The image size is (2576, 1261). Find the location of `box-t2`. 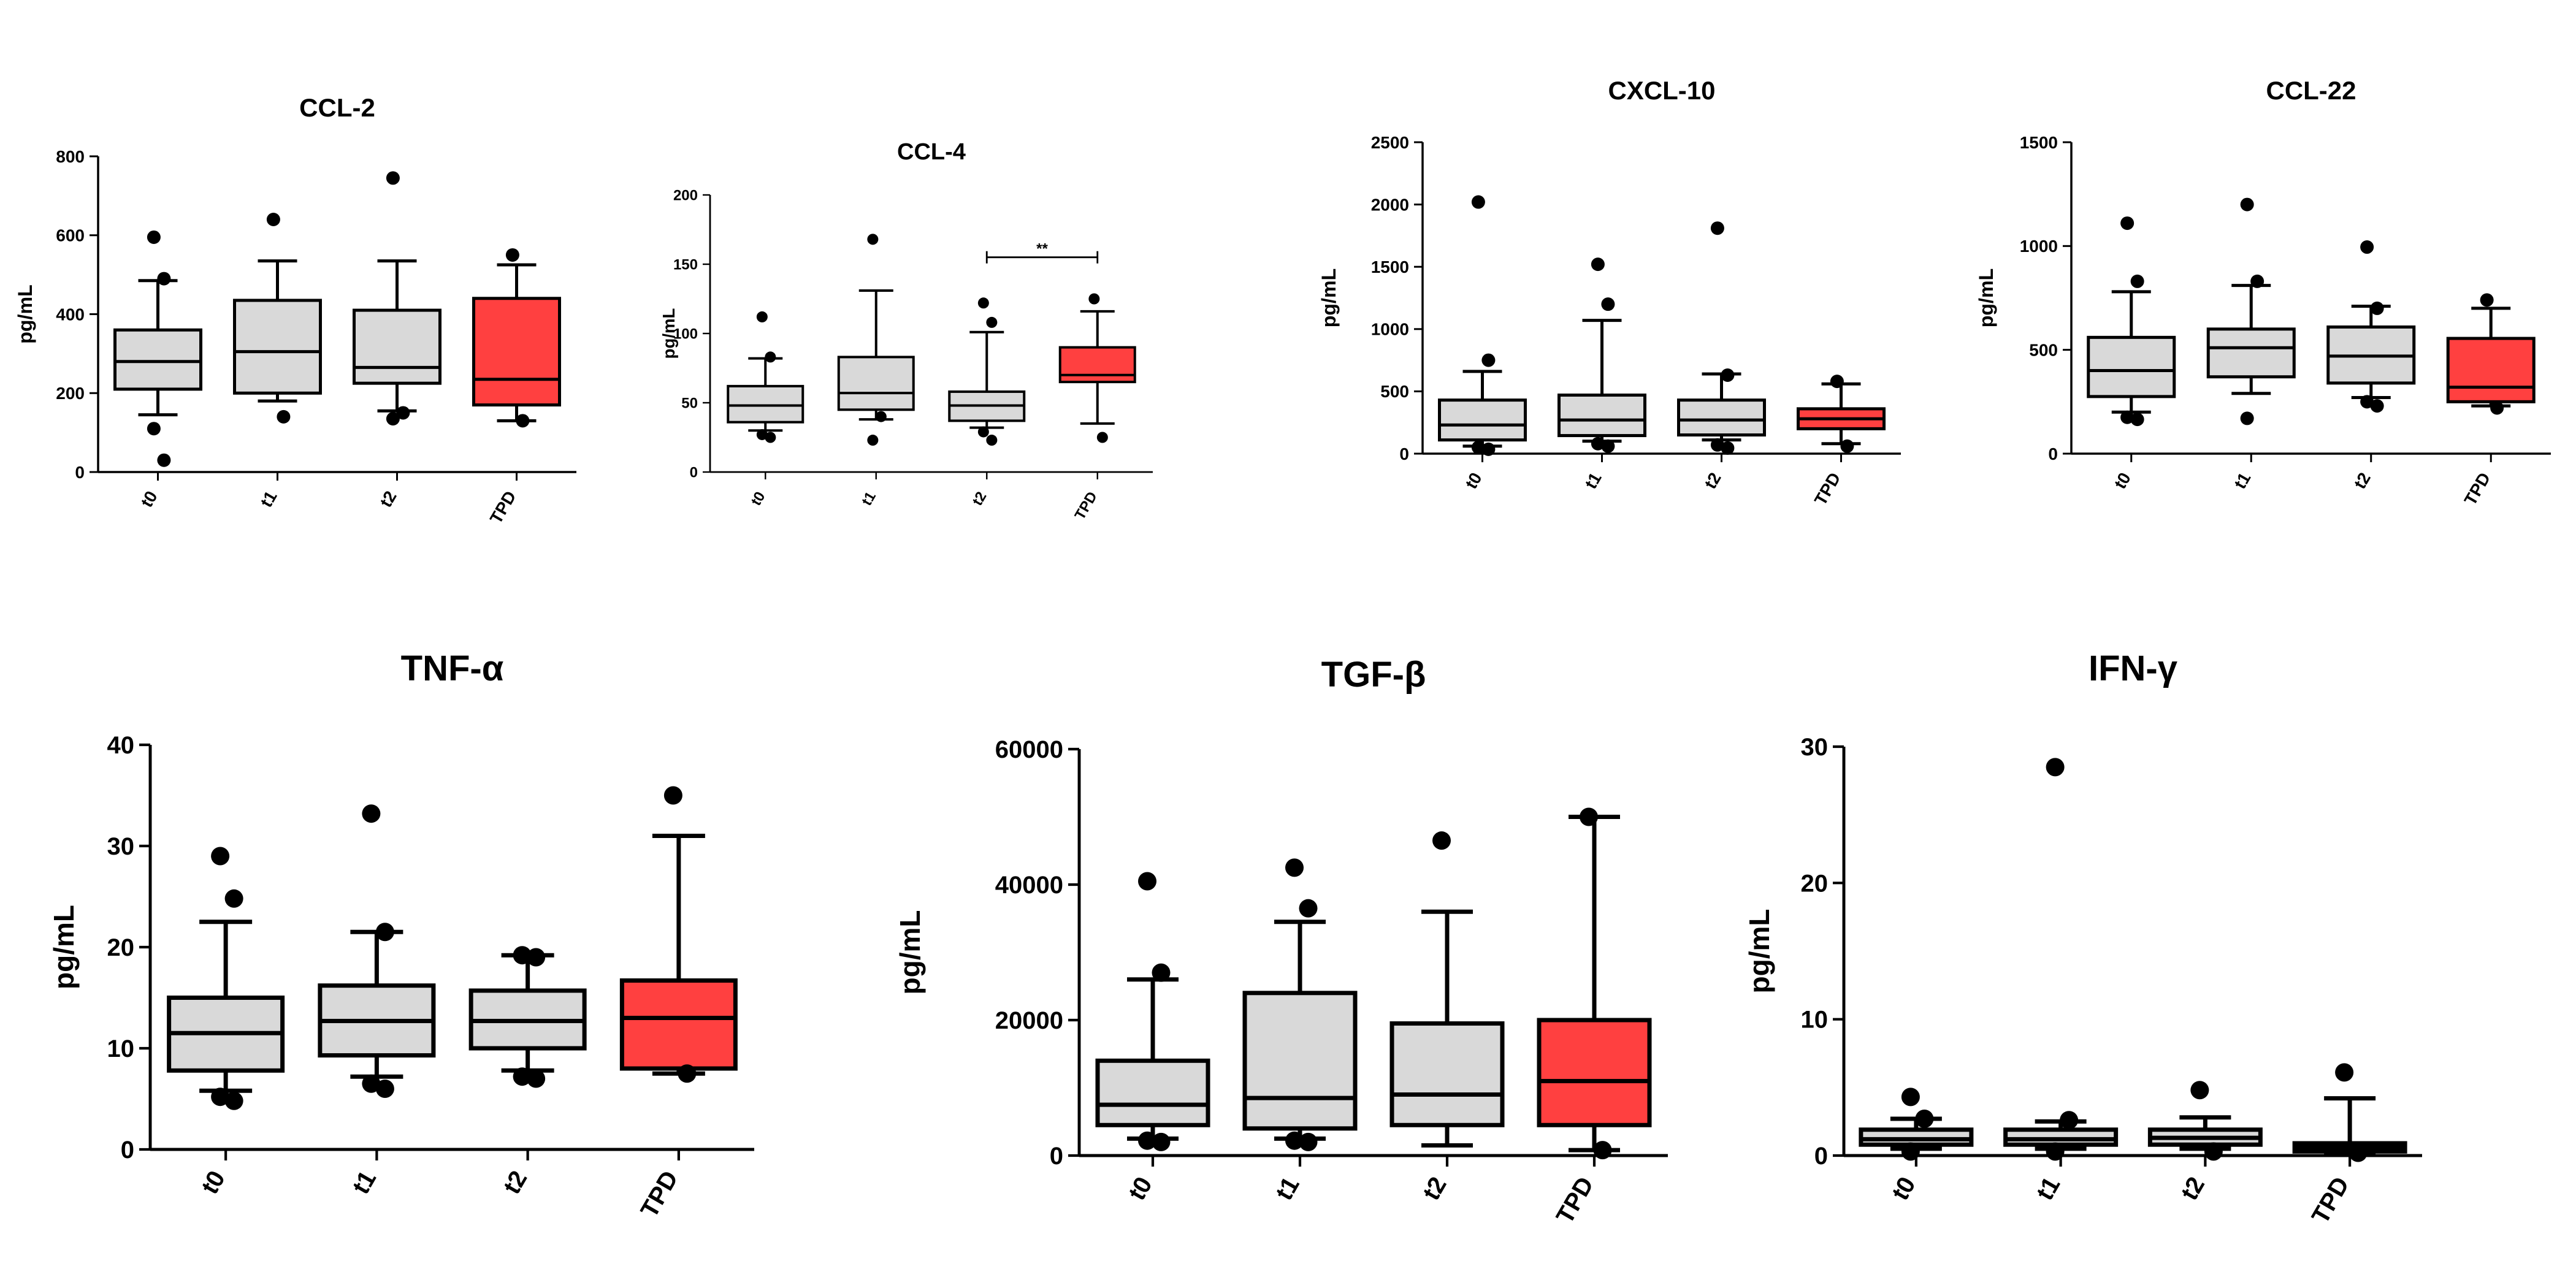

box-t2 is located at coordinates (1447, 989).